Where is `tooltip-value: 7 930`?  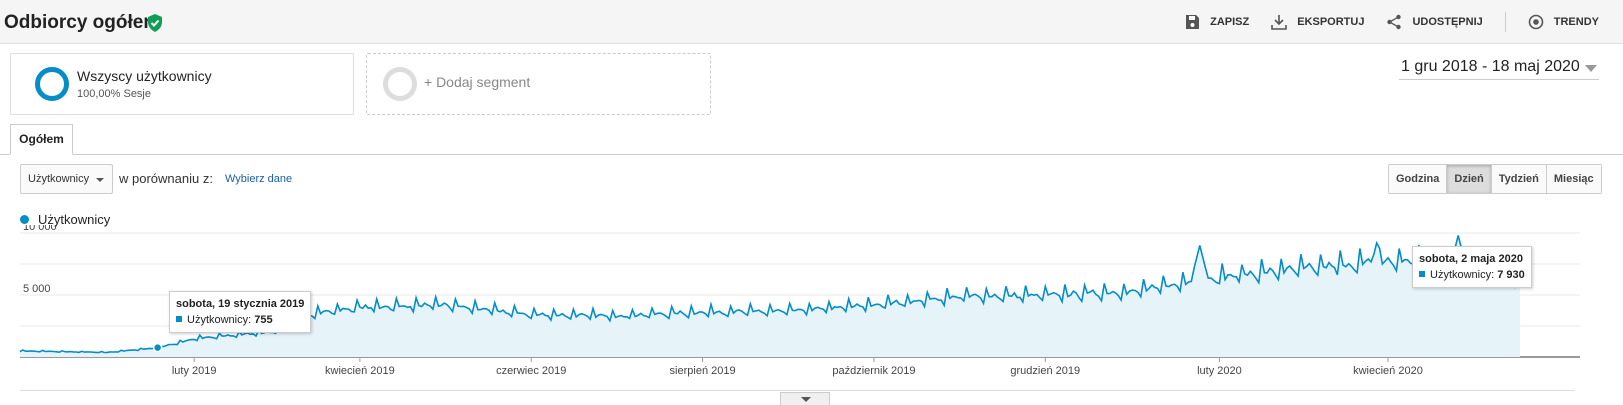 tooltip-value: 7 930 is located at coordinates (1511, 275).